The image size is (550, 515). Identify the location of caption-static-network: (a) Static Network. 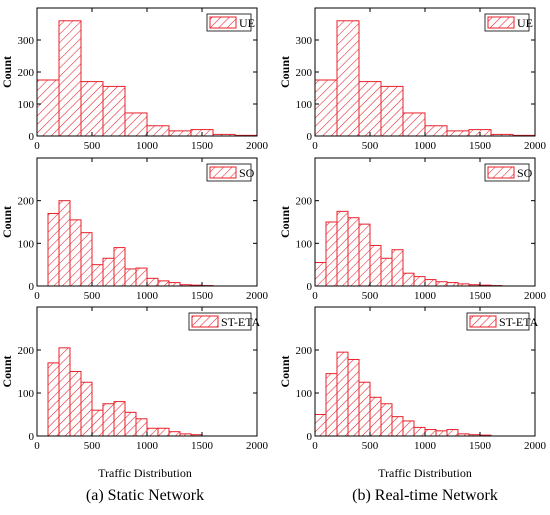
(145, 495).